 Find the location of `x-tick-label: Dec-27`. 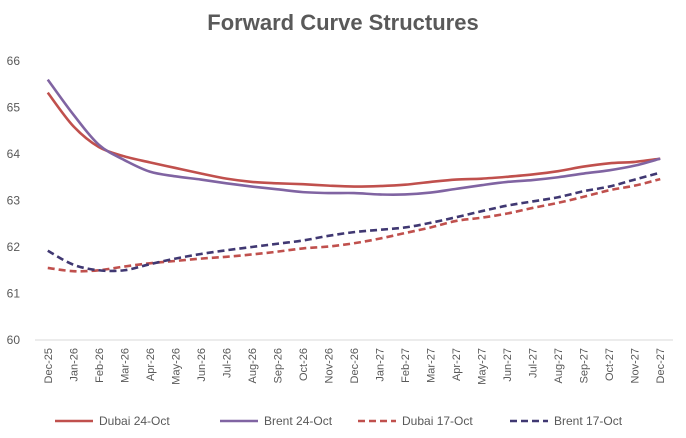

x-tick-label: Dec-27 is located at coordinates (661, 365).